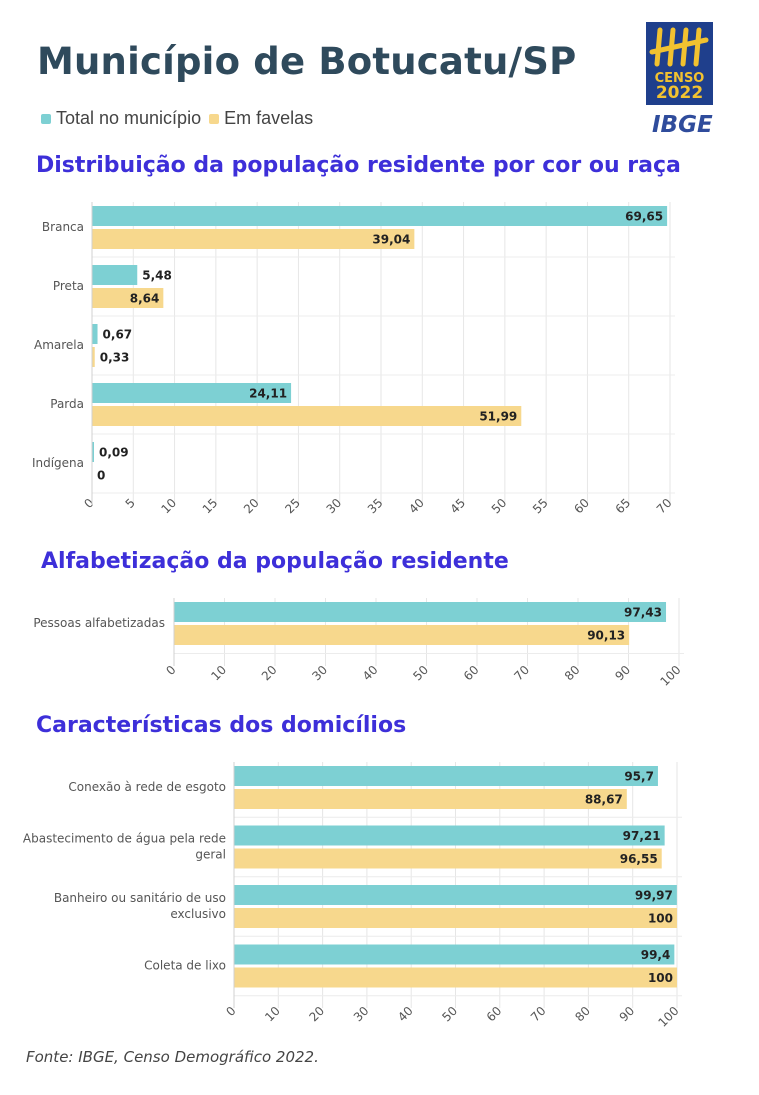 This screenshot has height=1095, width=759. Describe the element at coordinates (118, 335) in the screenshot. I see `data-label: 0,67` at that location.